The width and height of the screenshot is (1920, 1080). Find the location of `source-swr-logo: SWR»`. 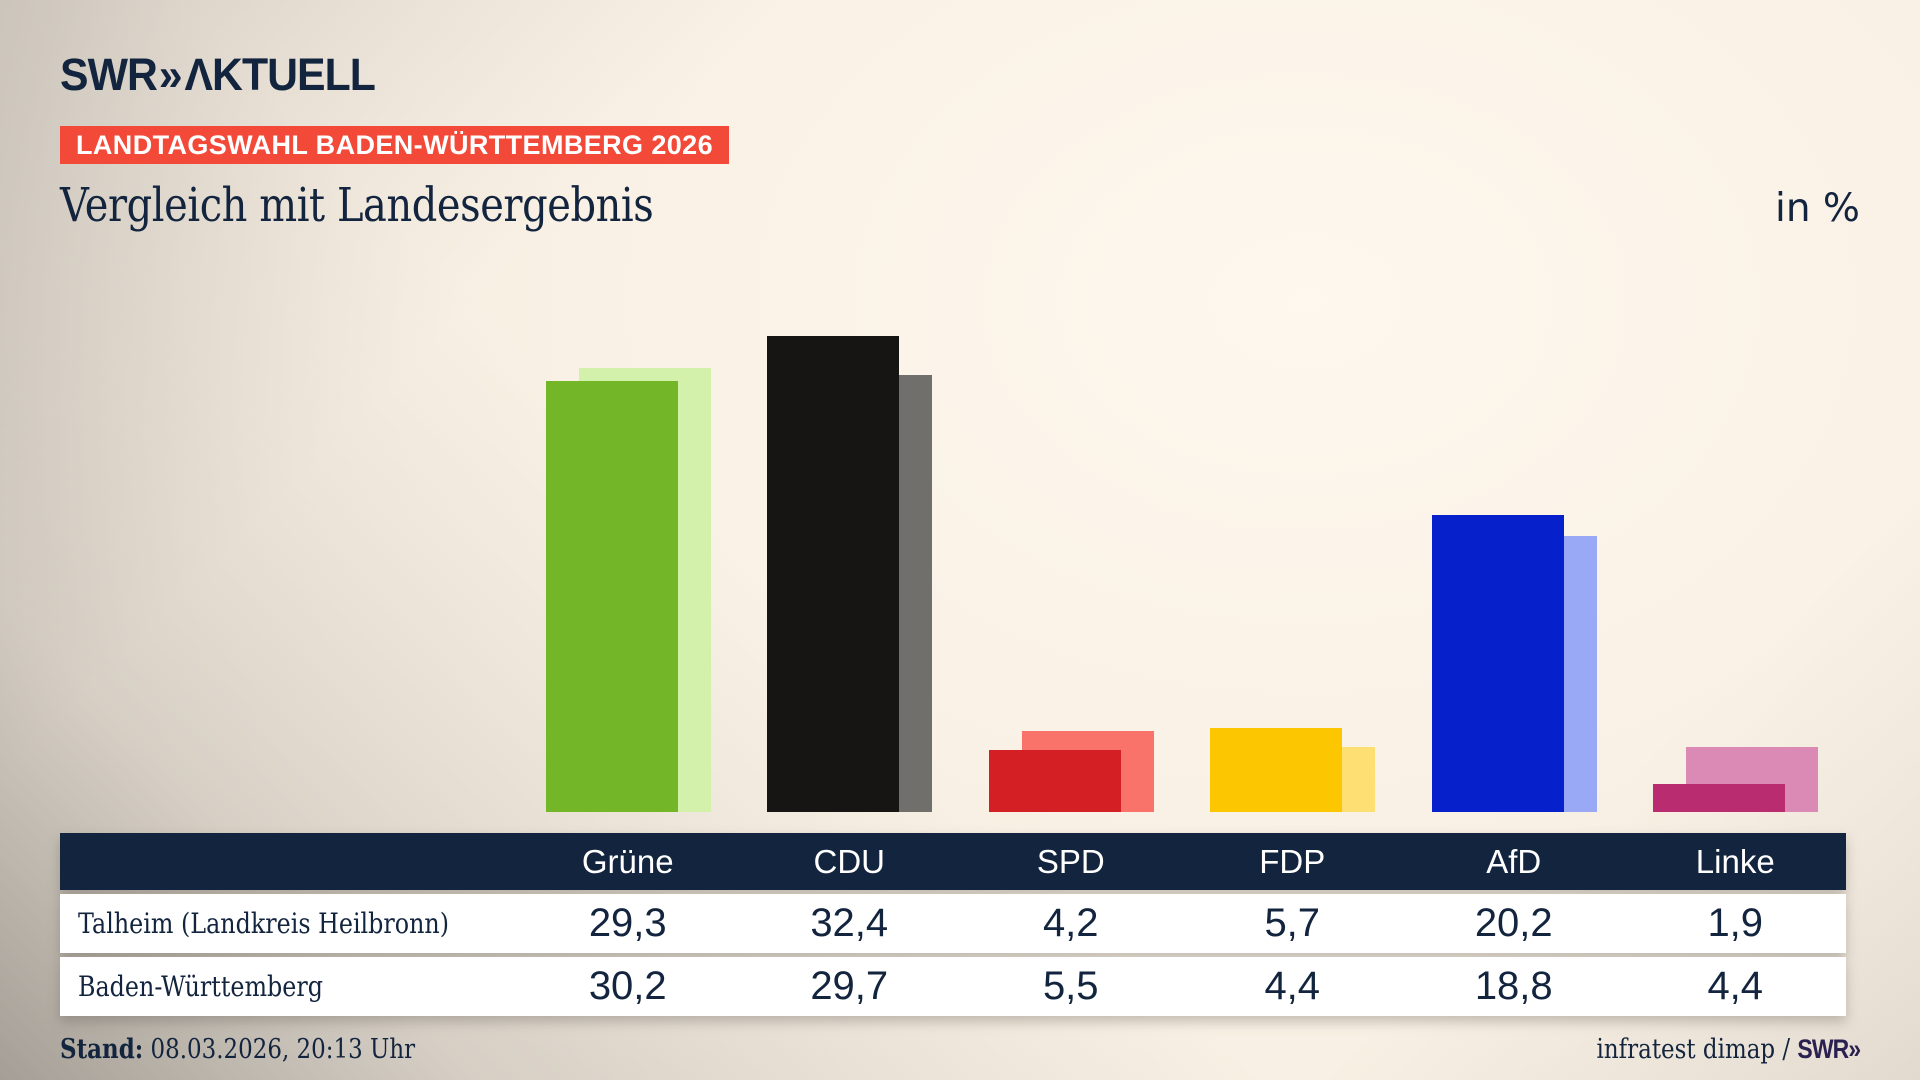

source-swr-logo: SWR» is located at coordinates (1829, 1049).